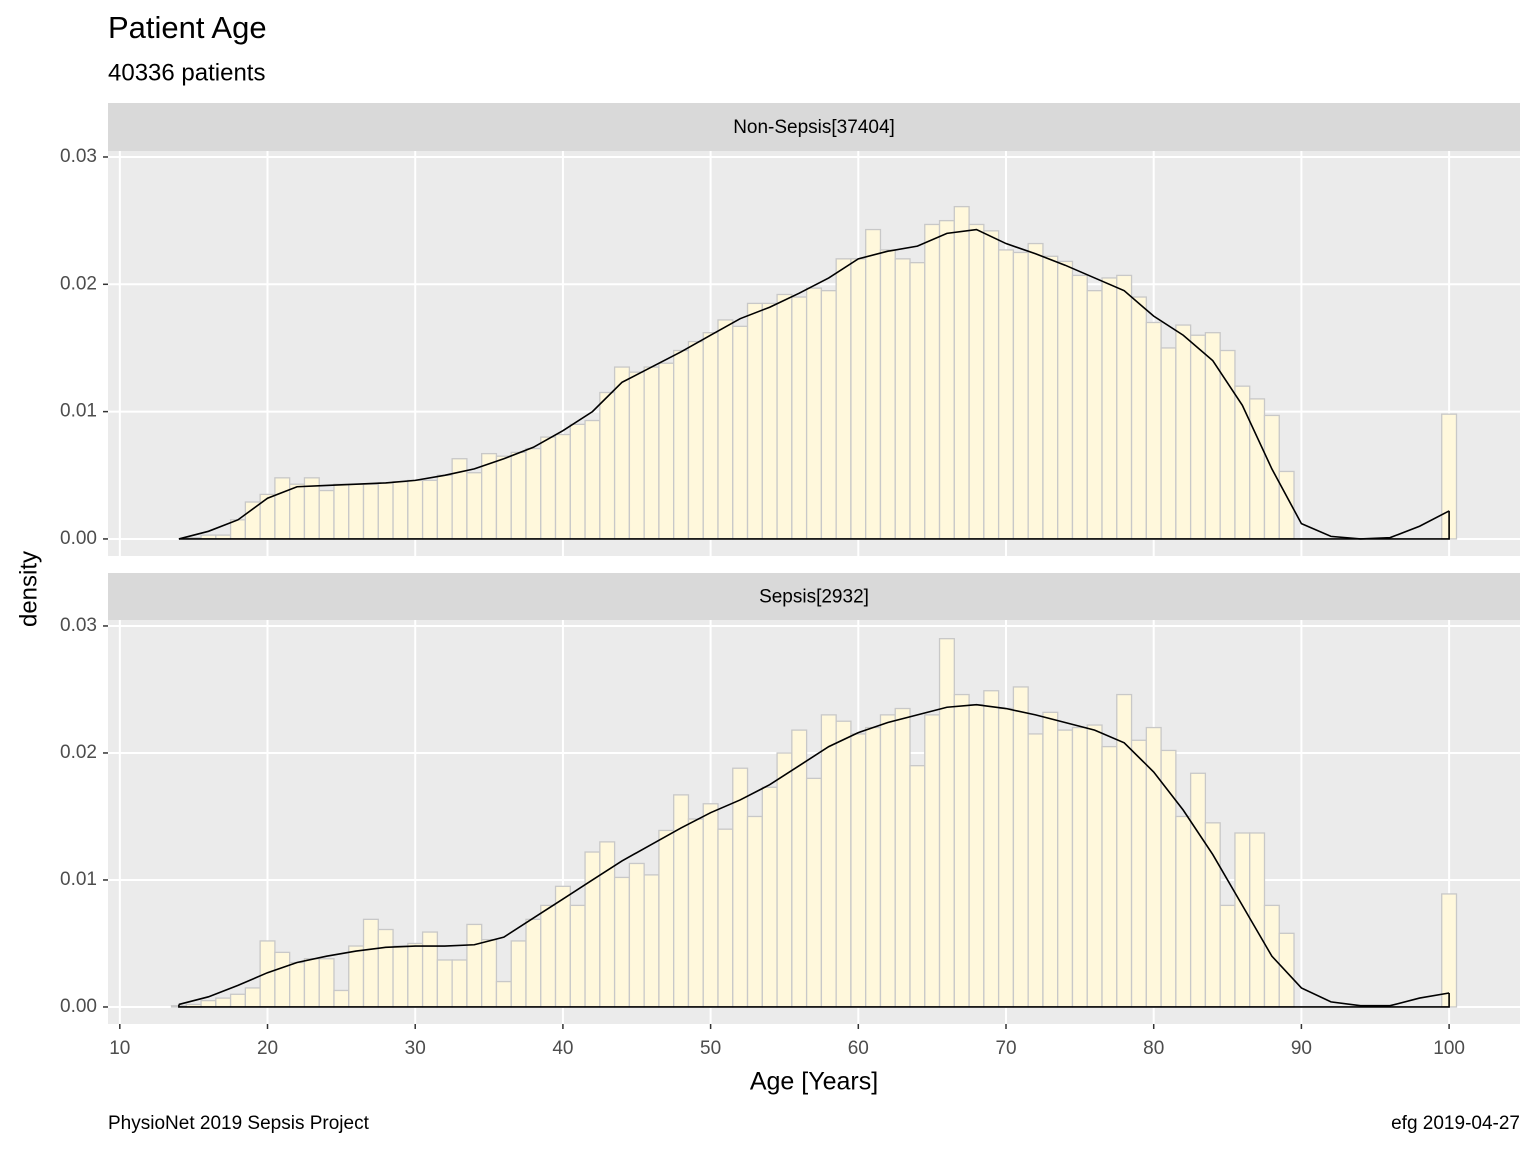 This screenshot has width=1536, height=1152. I want to click on x-tick-label: 100, so click(1449, 1048).